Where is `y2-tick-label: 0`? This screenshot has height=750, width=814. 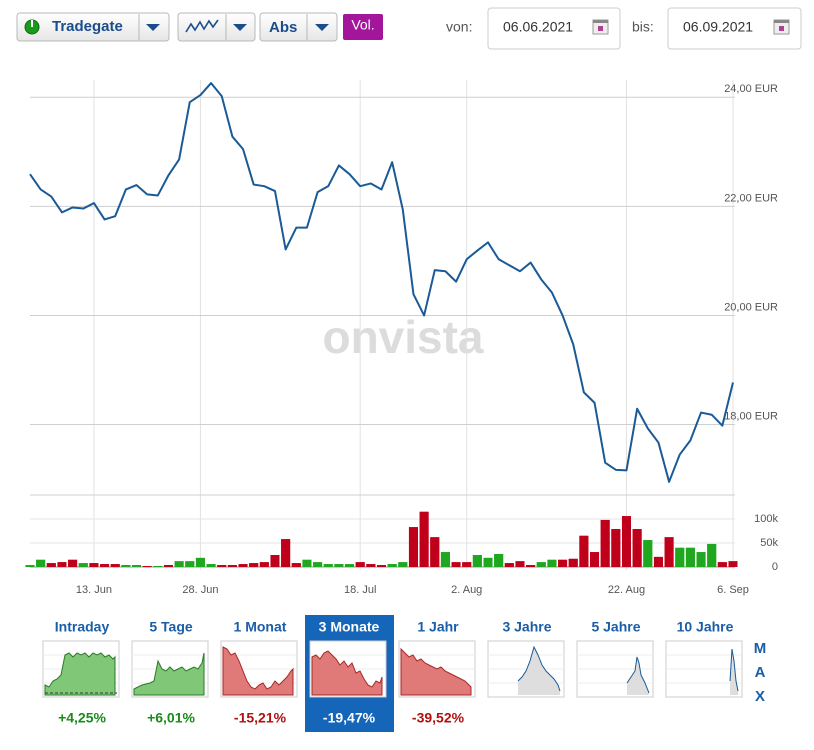
y2-tick-label: 0 is located at coordinates (775, 567).